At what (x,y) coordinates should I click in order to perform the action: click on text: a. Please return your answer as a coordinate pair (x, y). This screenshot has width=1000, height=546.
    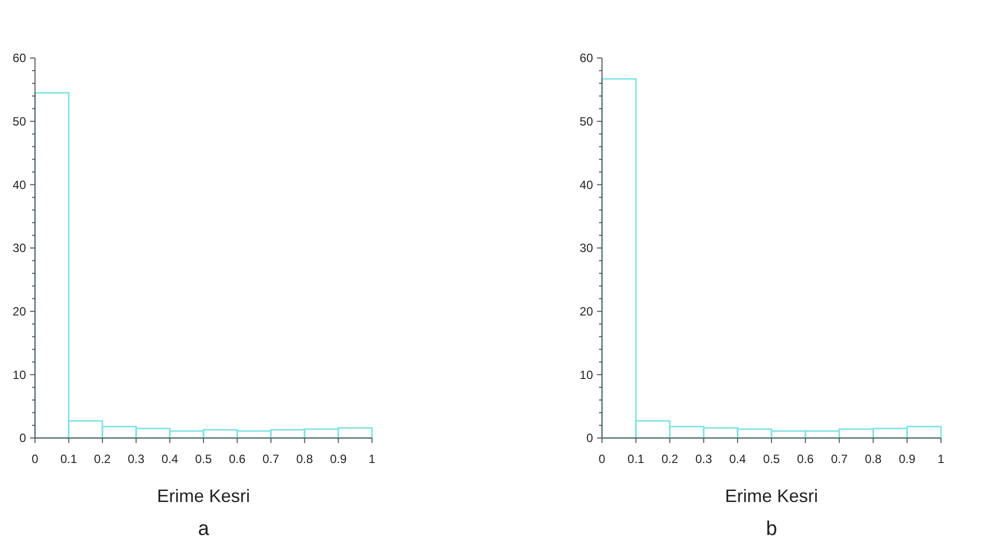
    Looking at the image, I should click on (204, 529).